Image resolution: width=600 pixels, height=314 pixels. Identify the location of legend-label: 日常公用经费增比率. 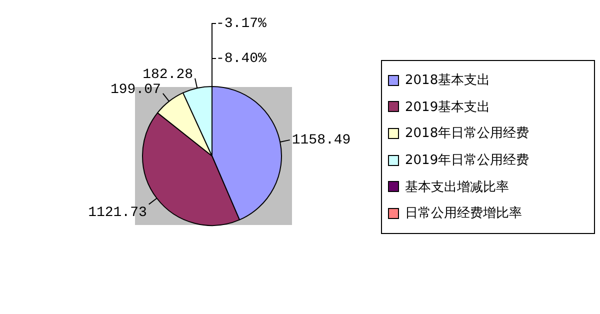
(463, 213).